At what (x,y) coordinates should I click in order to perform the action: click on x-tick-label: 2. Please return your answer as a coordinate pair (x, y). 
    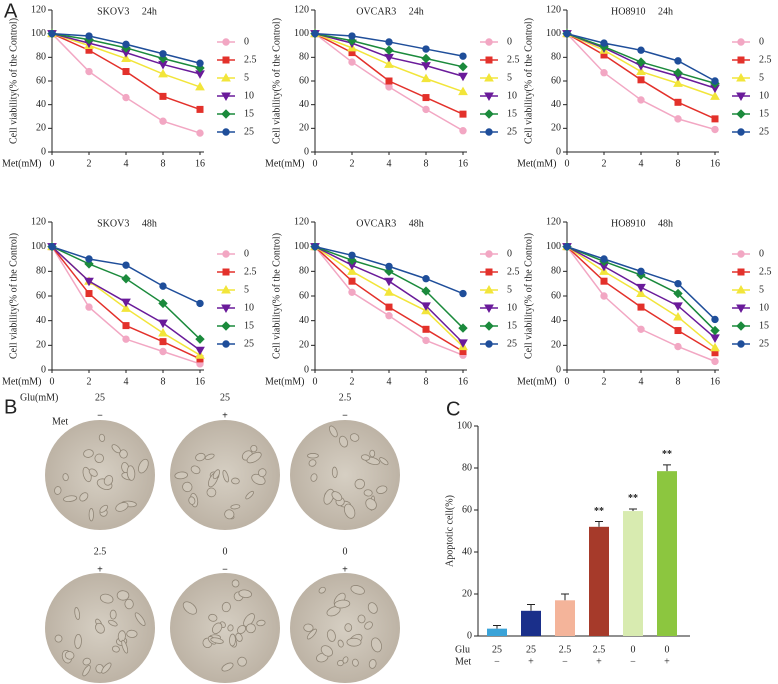
    Looking at the image, I should click on (352, 381).